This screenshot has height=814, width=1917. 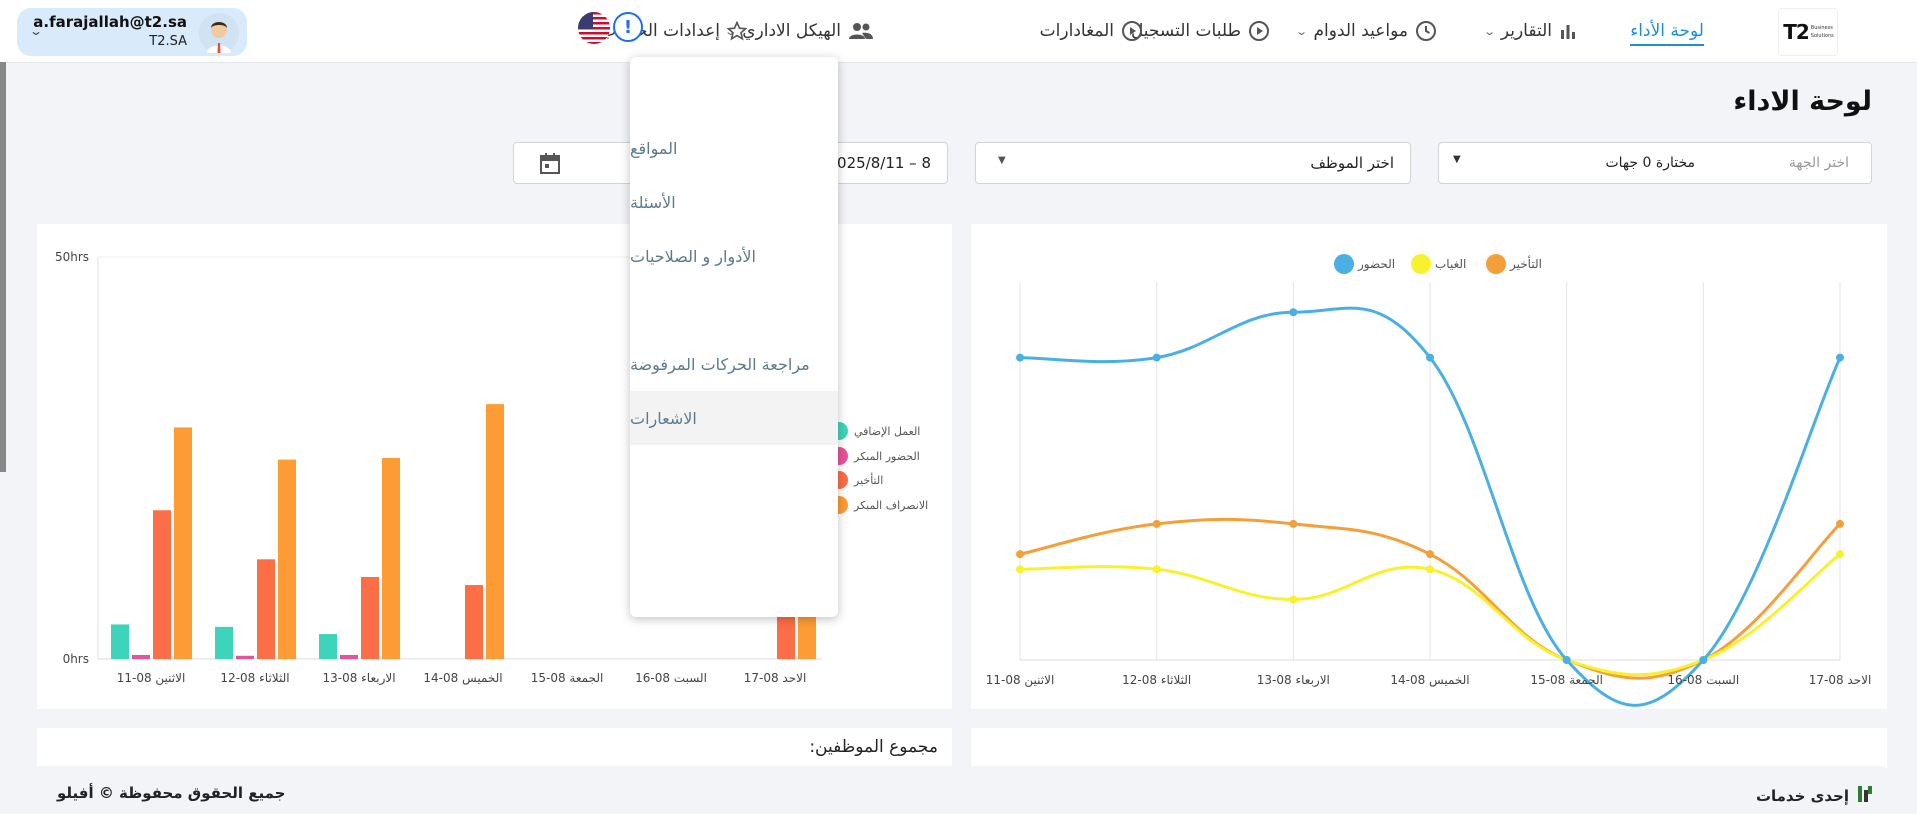 What do you see at coordinates (886, 456) in the screenshot?
I see `legend-label: الحضور المبكر` at bounding box center [886, 456].